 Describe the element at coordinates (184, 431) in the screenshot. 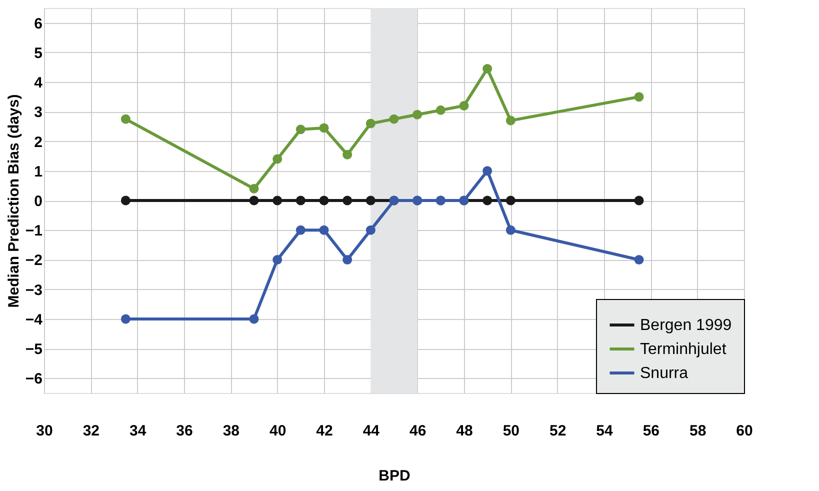

I see `x-tick-label: 36` at that location.